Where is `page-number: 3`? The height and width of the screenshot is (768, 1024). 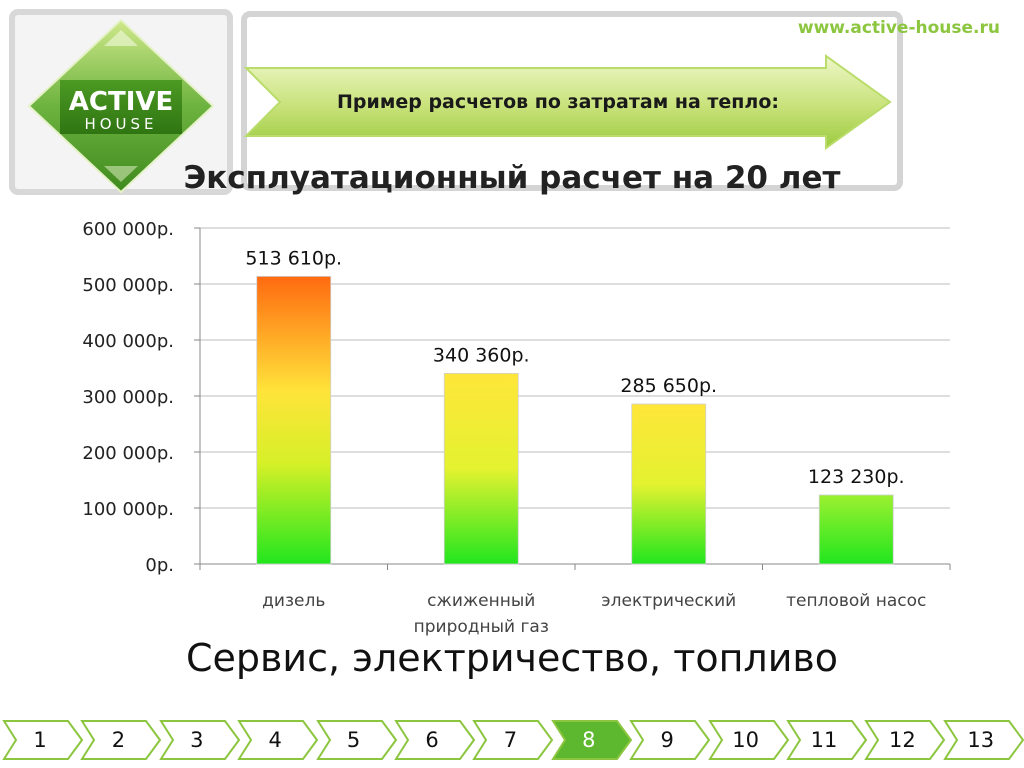 page-number: 3 is located at coordinates (197, 740).